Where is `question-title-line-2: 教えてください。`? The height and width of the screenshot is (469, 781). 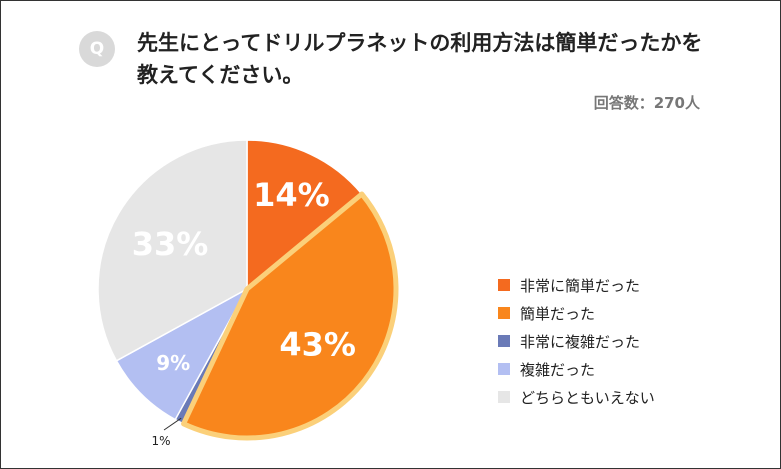 question-title-line-2: 教えてください。 is located at coordinates (220, 75).